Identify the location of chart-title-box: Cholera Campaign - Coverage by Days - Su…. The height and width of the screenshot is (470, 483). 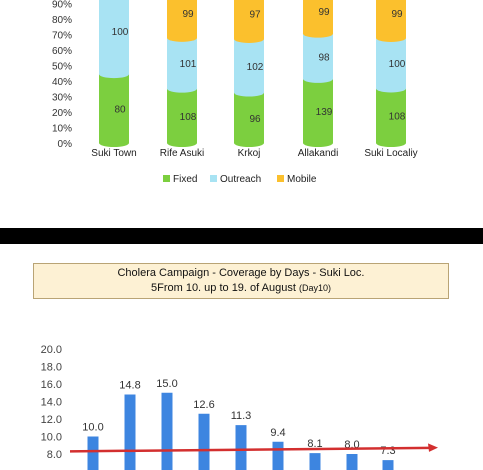
(241, 281).